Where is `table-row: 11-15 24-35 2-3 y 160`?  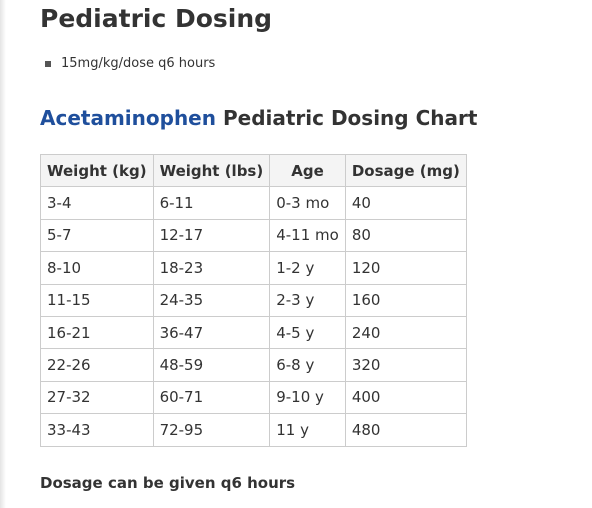
table-row: 11-15 24-35 2-3 y 160 is located at coordinates (253, 300).